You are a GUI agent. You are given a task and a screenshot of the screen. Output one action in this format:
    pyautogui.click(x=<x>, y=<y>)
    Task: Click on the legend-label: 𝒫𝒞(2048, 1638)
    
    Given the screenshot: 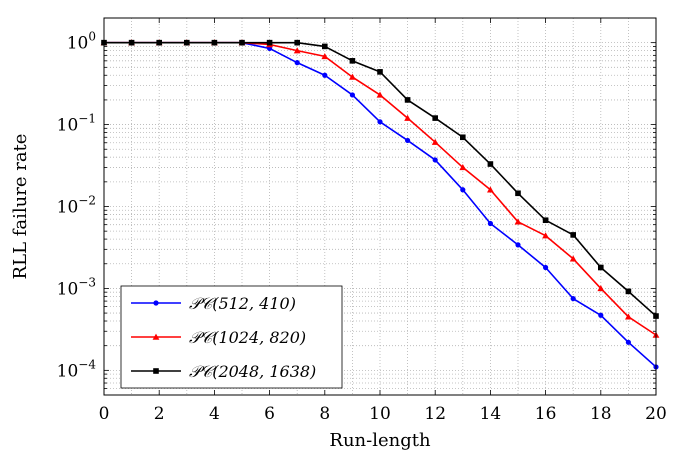 What is the action you would take?
    pyautogui.click(x=252, y=371)
    